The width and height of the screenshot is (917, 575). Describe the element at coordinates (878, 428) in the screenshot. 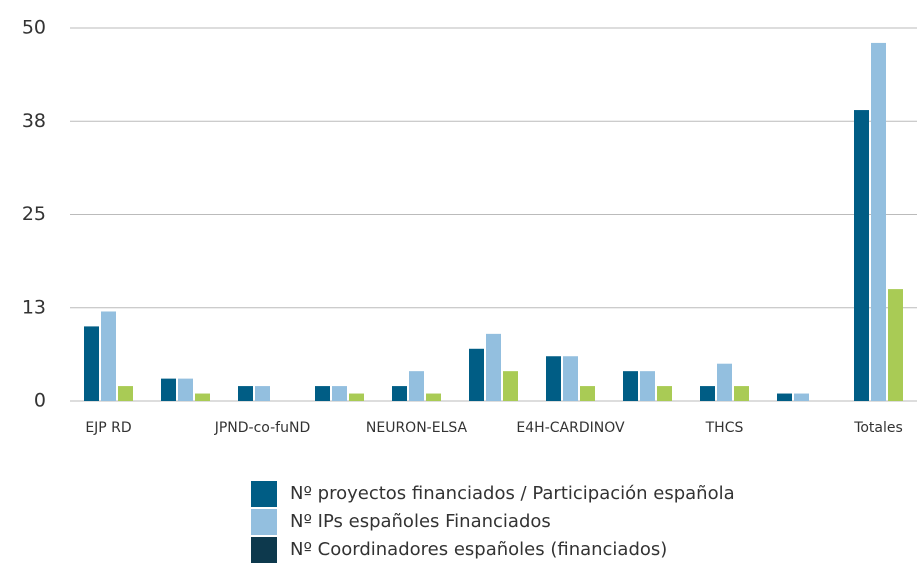

I see `x-tick-label: Totales` at that location.